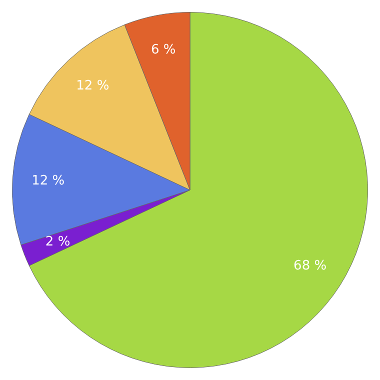 This screenshot has width=380, height=380. What do you see at coordinates (57, 242) in the screenshot?
I see `data-label: 2 %` at bounding box center [57, 242].